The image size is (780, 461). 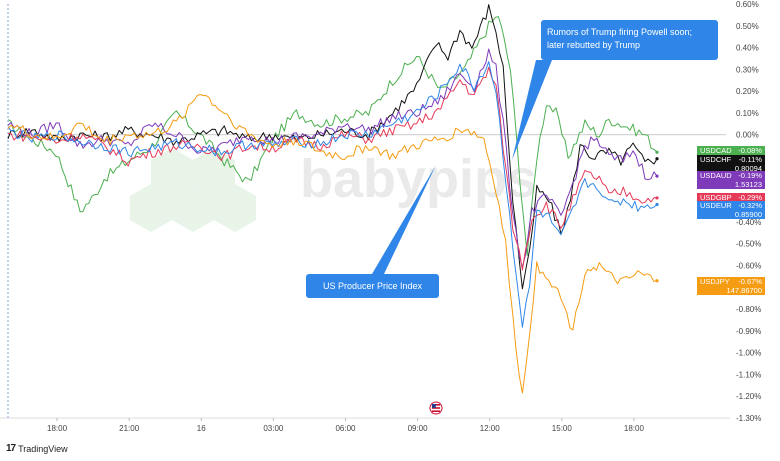 I want to click on y-tick-label: -1.00%, so click(x=748, y=353).